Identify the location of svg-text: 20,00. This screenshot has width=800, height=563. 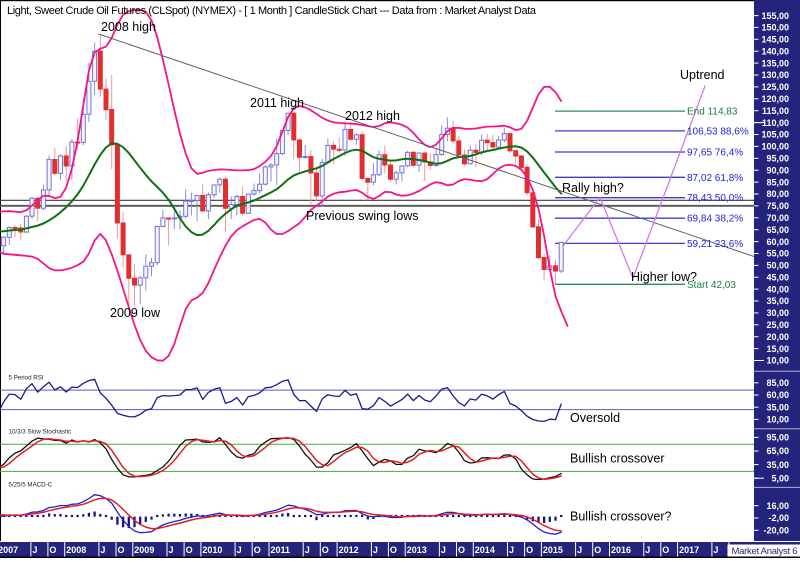
(777, 337).